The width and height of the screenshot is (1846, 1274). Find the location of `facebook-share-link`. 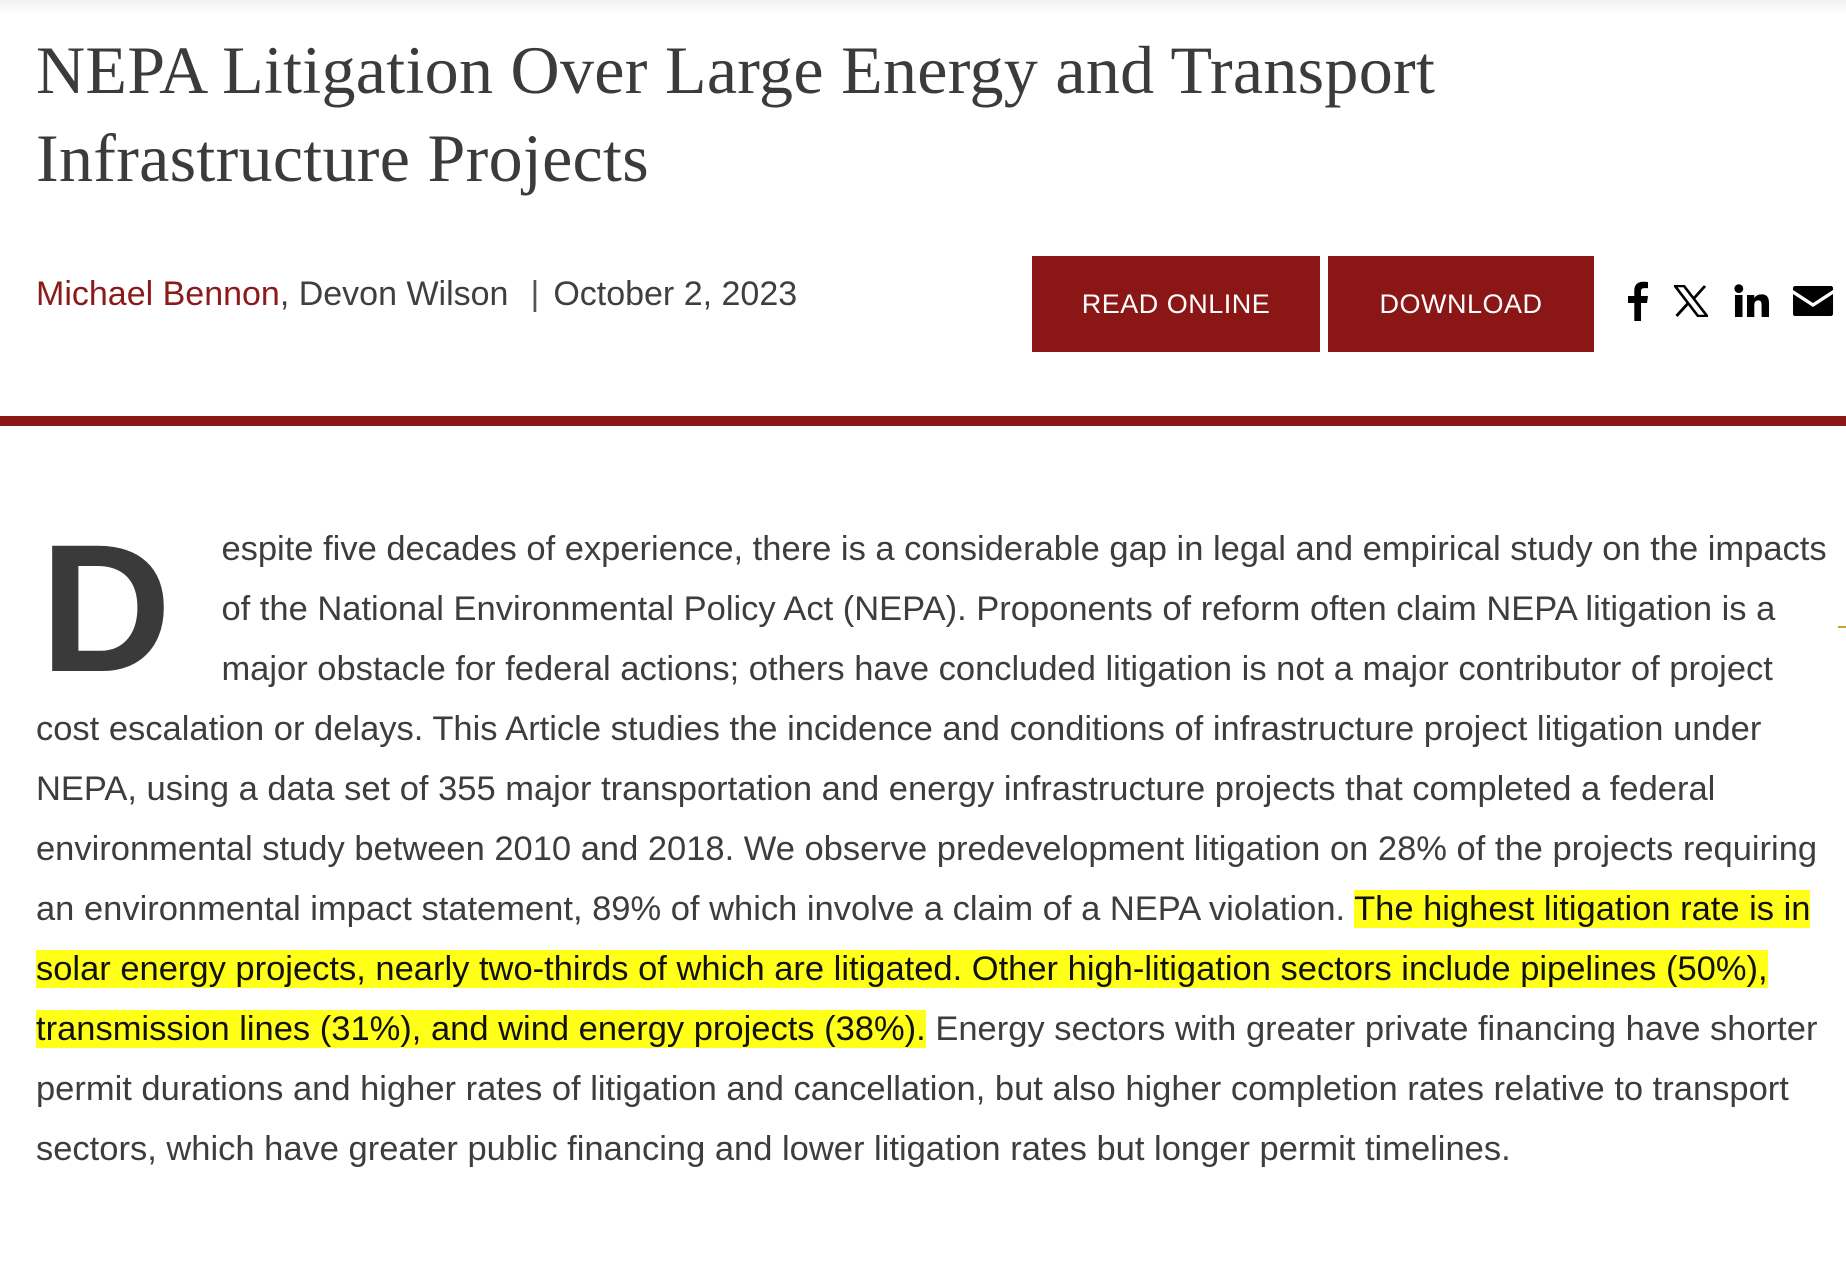

facebook-share-link is located at coordinates (1638, 301).